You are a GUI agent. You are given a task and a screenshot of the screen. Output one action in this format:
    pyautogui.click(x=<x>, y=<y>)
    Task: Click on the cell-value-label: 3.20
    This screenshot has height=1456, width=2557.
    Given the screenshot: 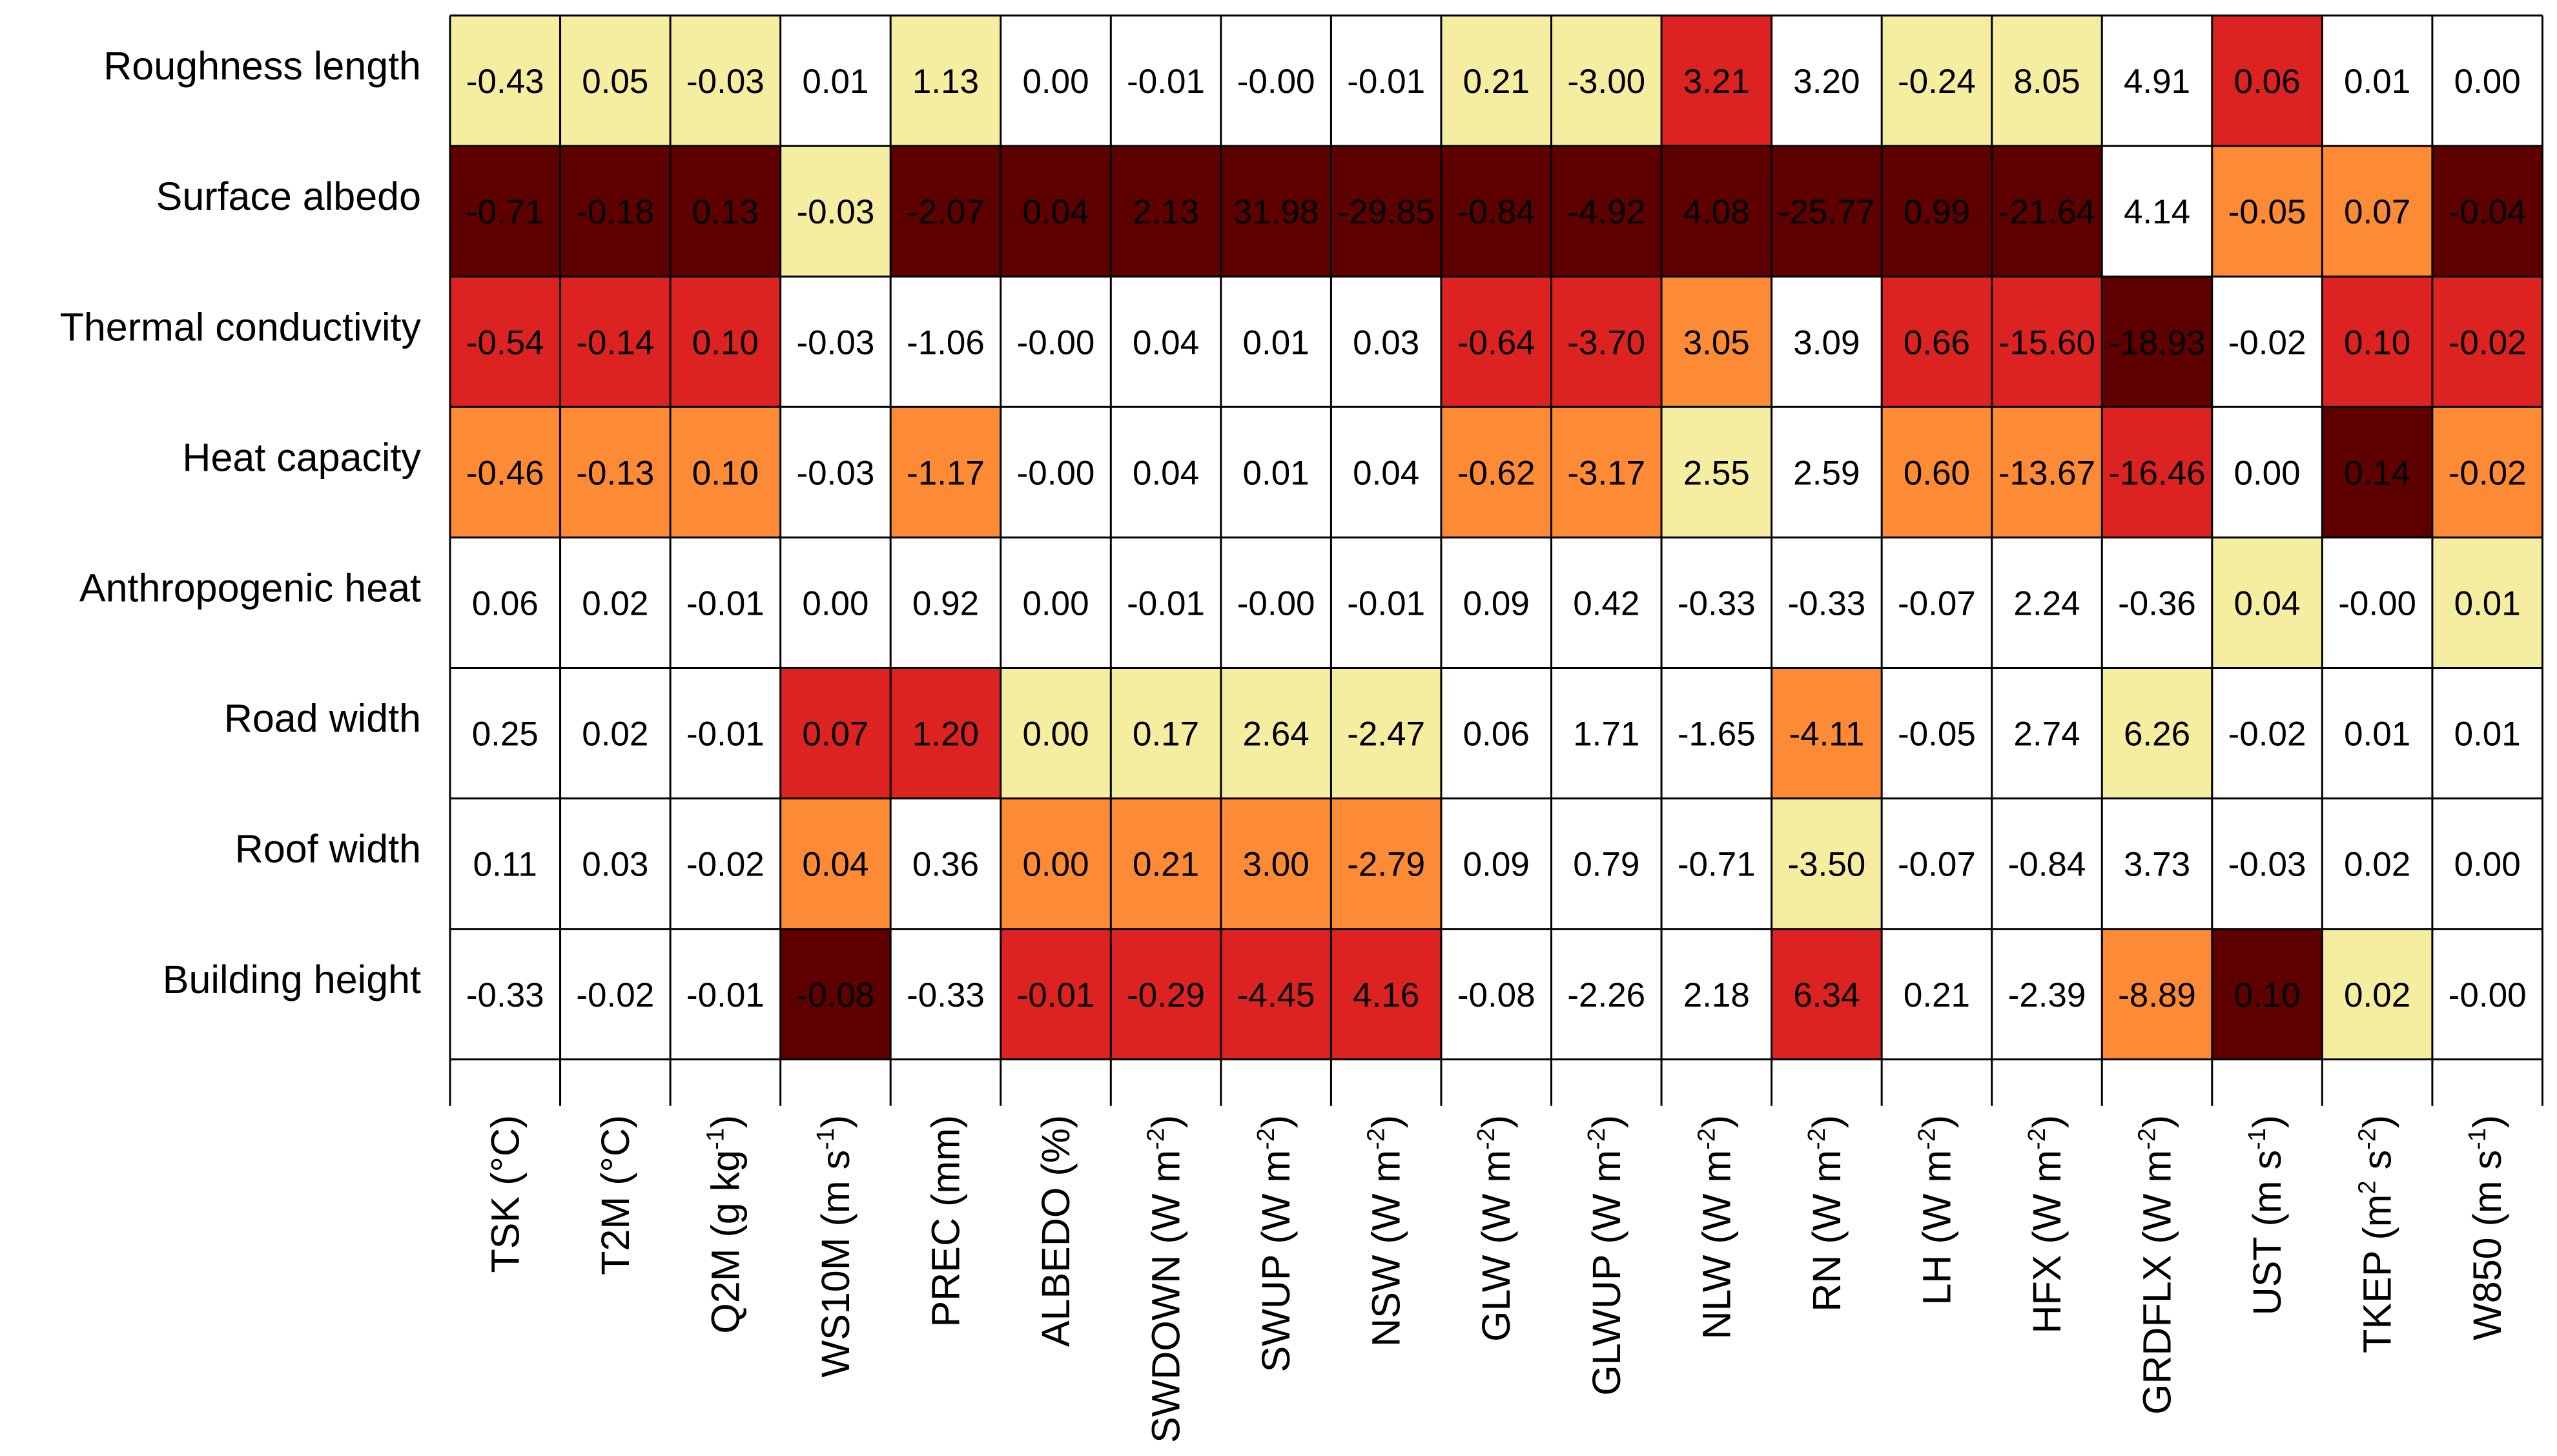 What is the action you would take?
    pyautogui.click(x=1826, y=82)
    